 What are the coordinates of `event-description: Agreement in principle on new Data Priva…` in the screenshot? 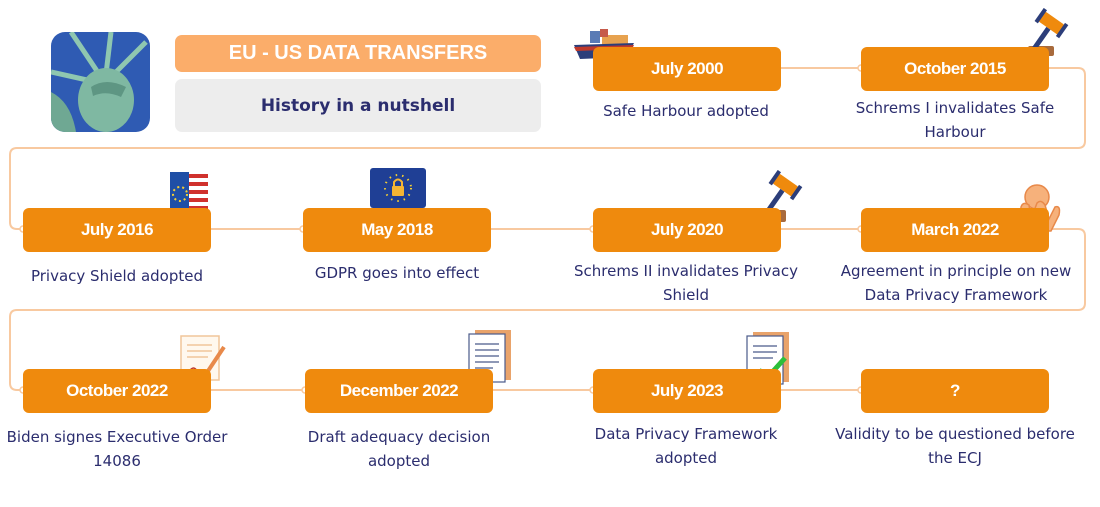 It's located at (956, 283).